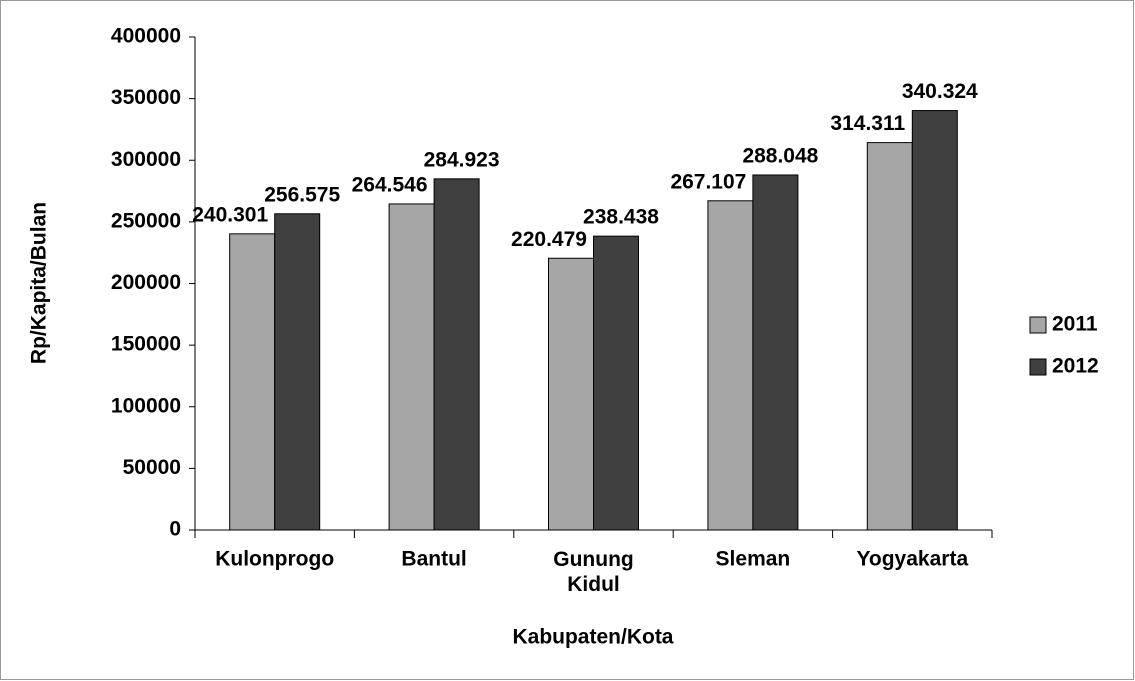 This screenshot has height=681, width=1135. I want to click on x-tick-label: Sleman, so click(753, 559).